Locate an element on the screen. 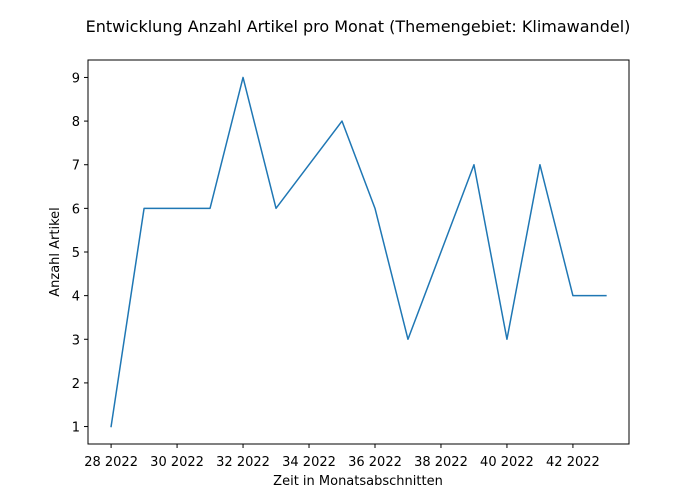 This screenshot has width=700, height=500. x-axis-label: Zeit in Monatsabschnitten is located at coordinates (358, 481).